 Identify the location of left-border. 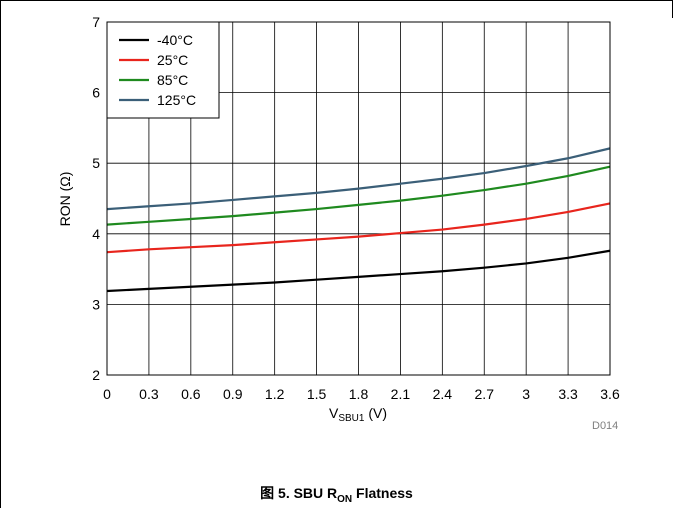
(0, 254).